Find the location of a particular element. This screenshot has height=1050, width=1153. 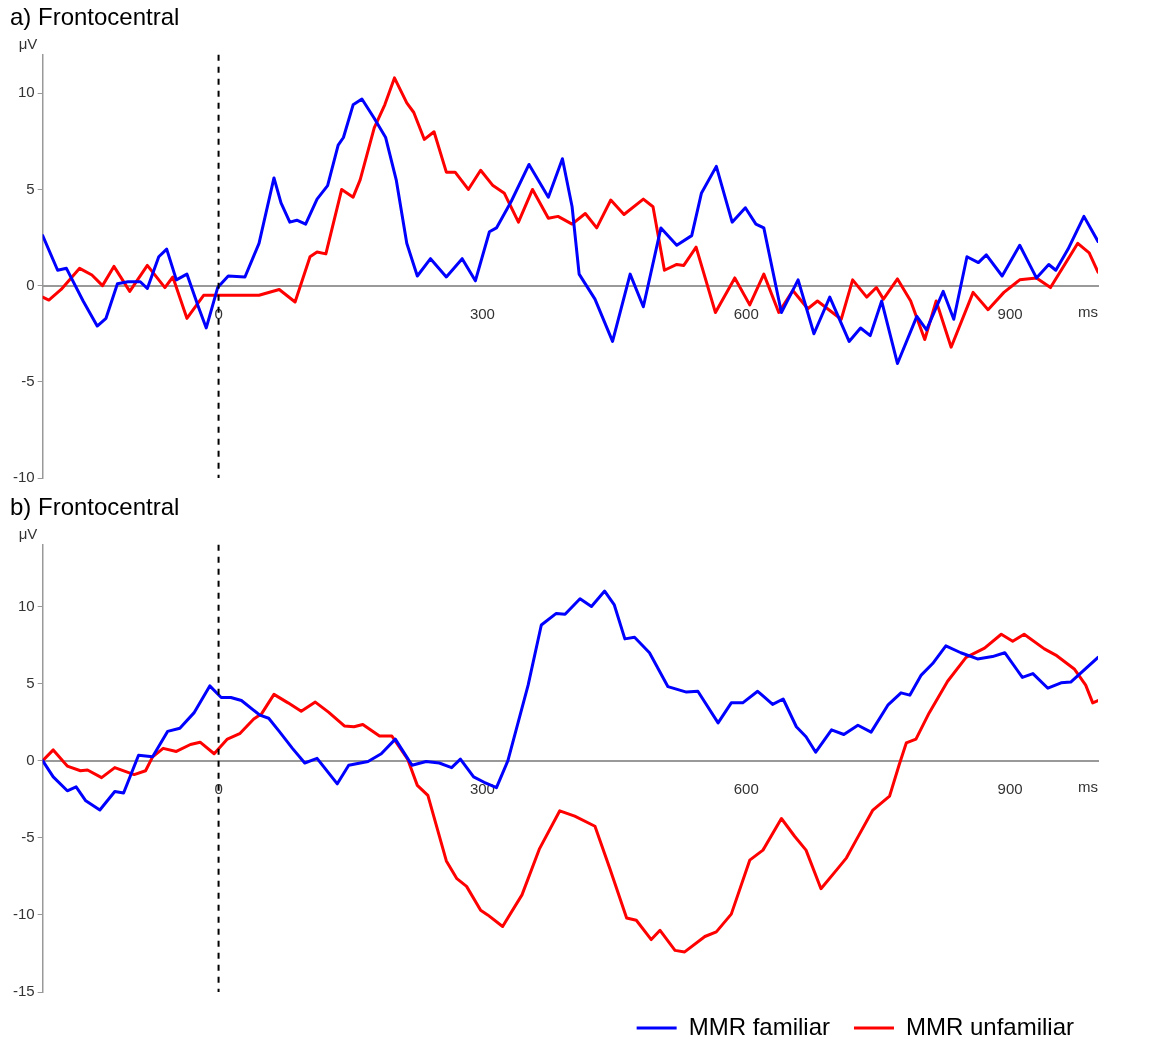

legend-label: MMR unfamiliar is located at coordinates (990, 1026).